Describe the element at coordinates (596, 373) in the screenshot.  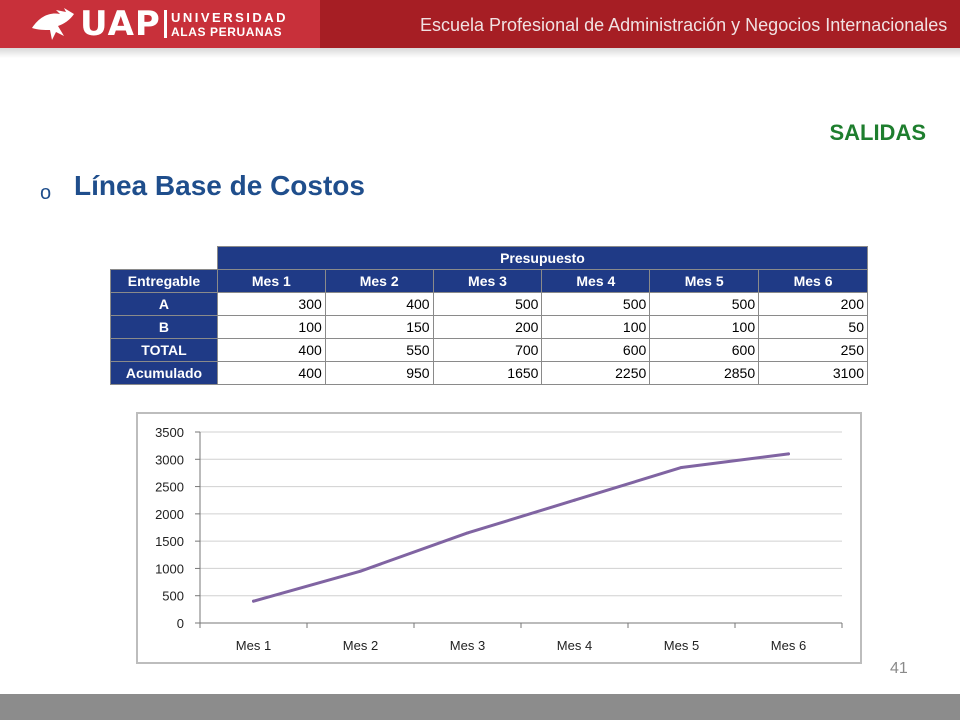
I see `table-cell: 2250` at that location.